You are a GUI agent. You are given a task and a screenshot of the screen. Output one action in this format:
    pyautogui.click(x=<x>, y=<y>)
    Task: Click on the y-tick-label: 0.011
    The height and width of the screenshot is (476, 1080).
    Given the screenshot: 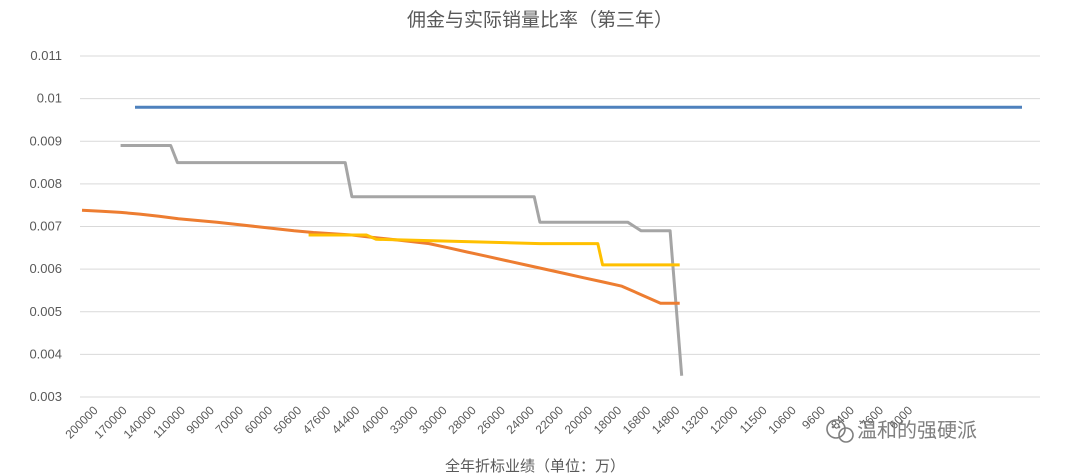 What is the action you would take?
    pyautogui.click(x=46, y=55)
    